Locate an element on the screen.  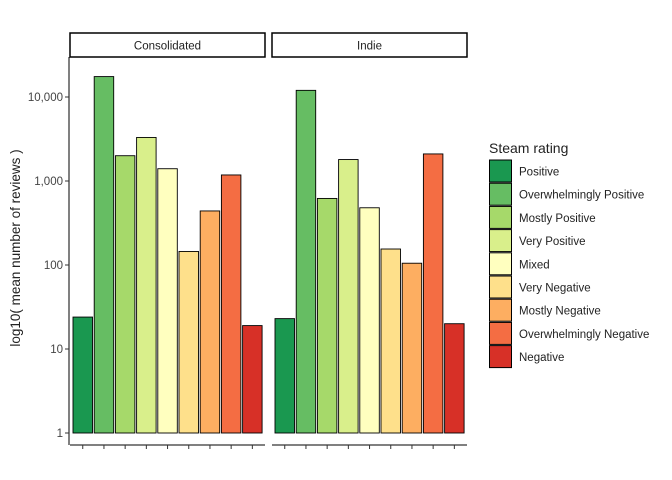
legend-item: Overwhelmingly Negative is located at coordinates (569, 333).